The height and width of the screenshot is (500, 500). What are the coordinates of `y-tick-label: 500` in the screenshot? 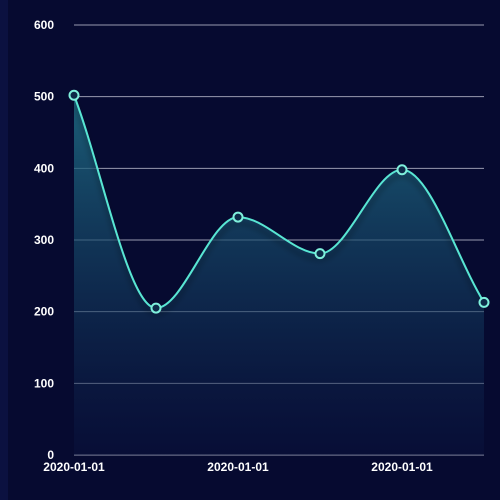 It's located at (44, 97).